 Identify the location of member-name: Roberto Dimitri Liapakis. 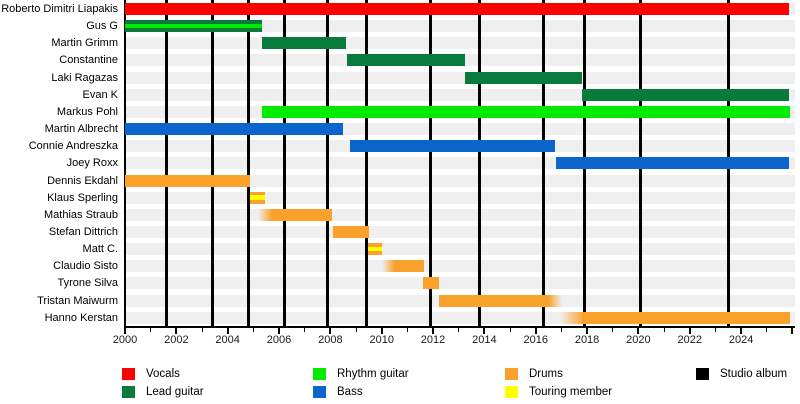
(59, 9).